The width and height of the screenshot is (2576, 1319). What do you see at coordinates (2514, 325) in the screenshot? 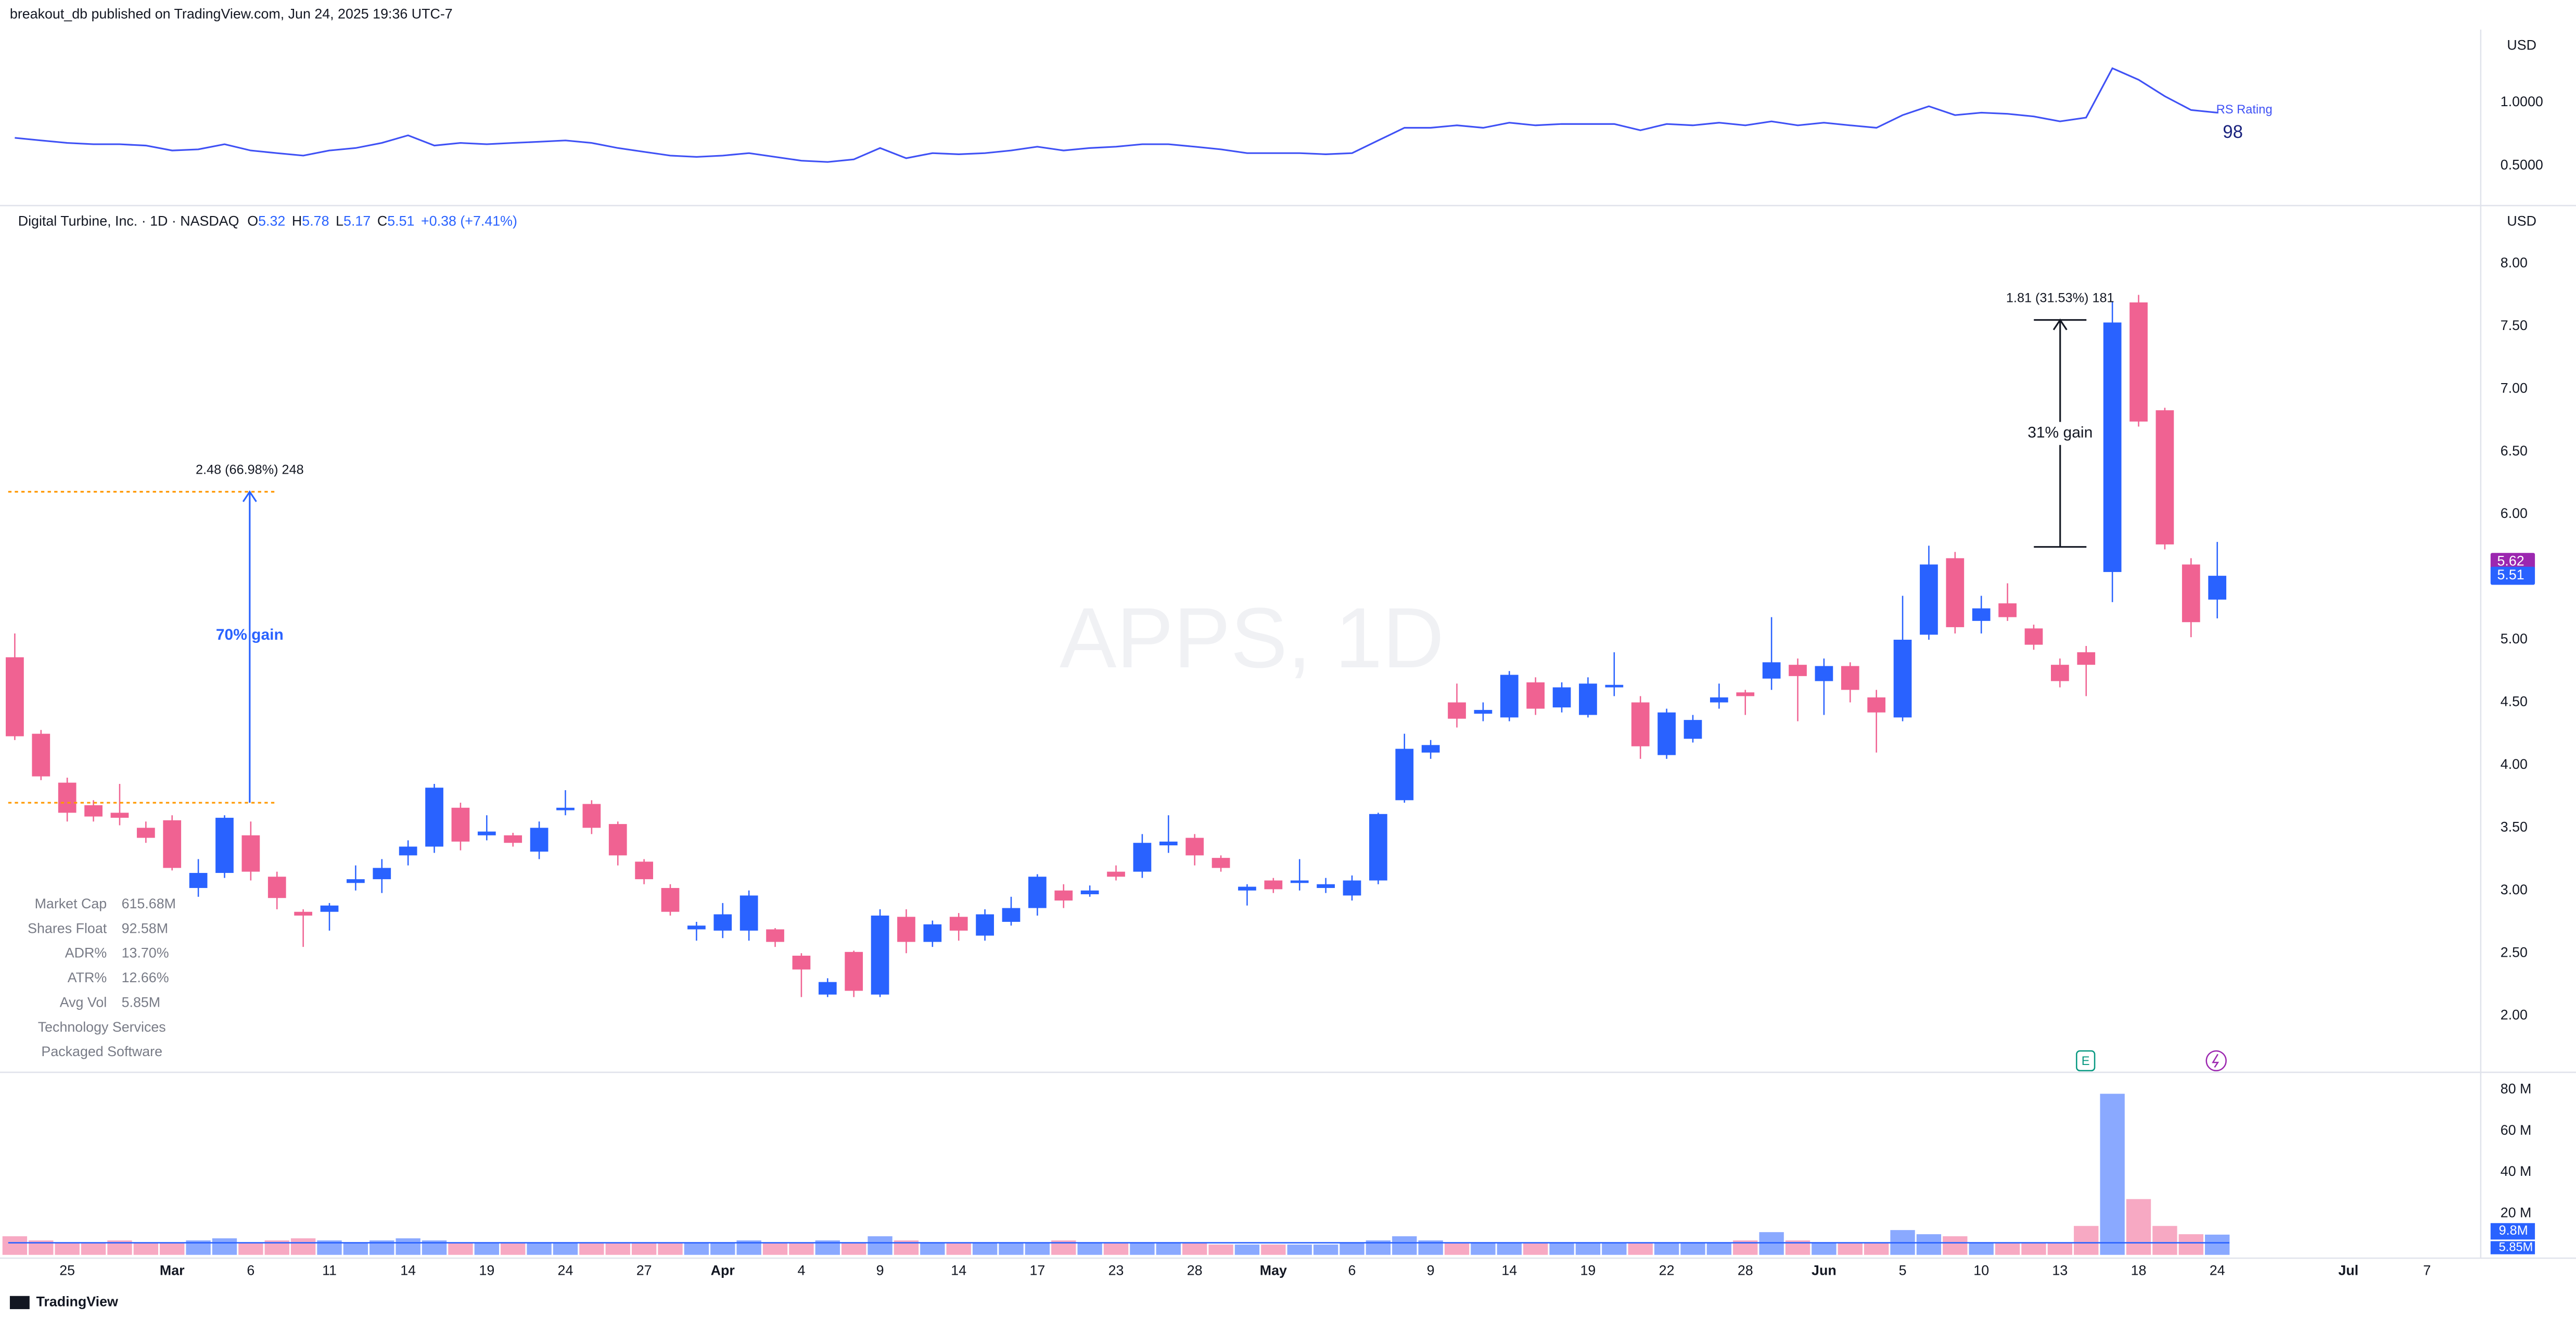
I see `y-tick-label: 7.50` at bounding box center [2514, 325].